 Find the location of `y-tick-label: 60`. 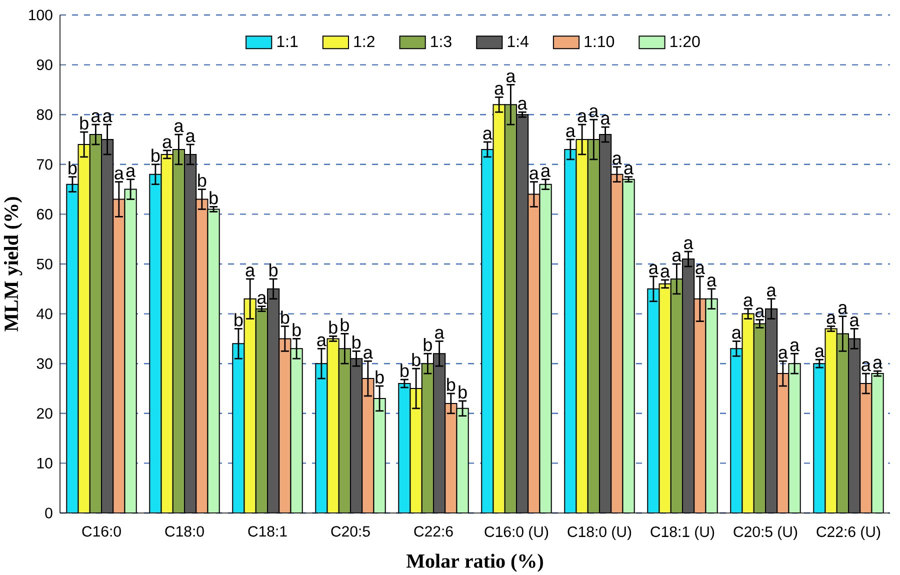

y-tick-label: 60 is located at coordinates (44, 214).